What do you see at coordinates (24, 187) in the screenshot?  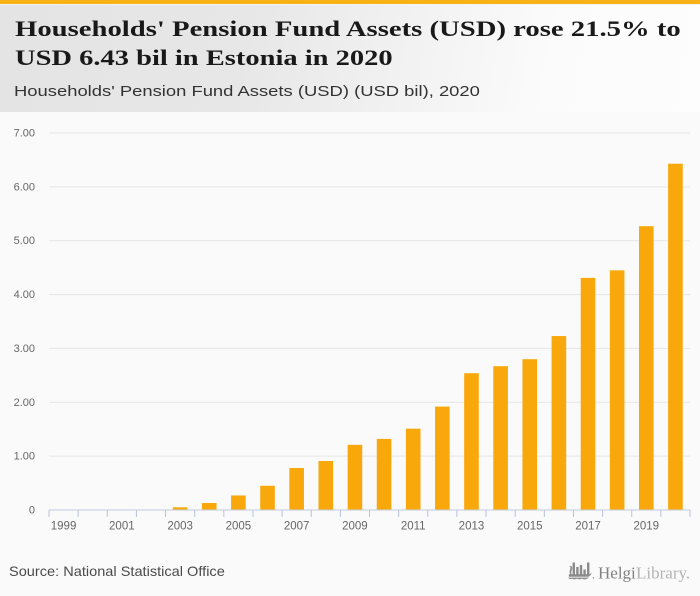 I see `svg-text: 6.00` at bounding box center [24, 187].